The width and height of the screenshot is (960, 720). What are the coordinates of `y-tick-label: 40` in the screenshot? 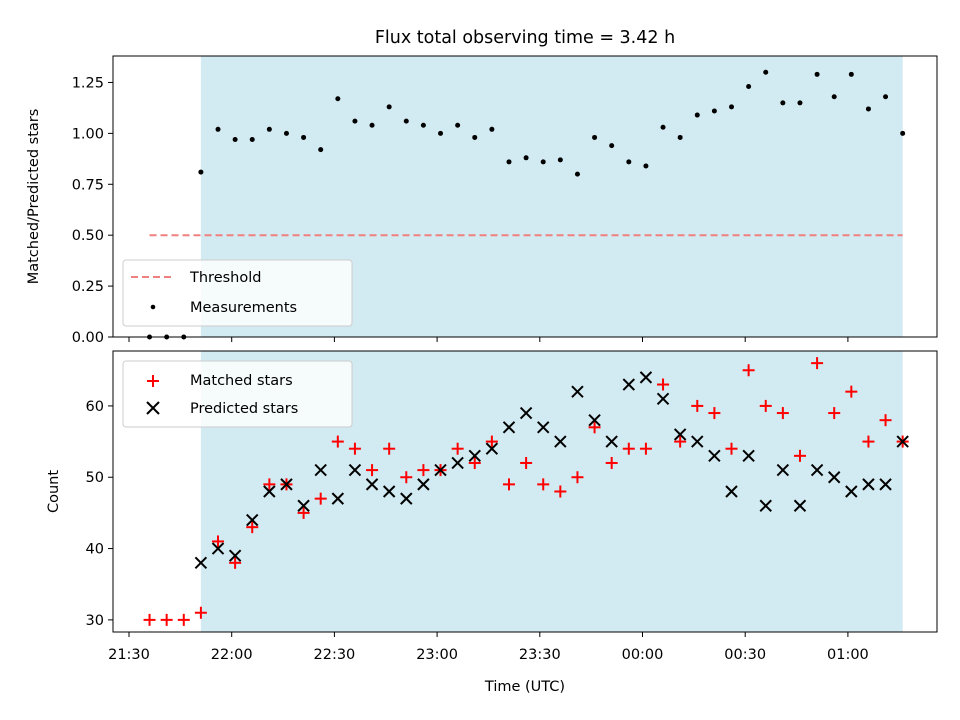 It's located at (95, 550).